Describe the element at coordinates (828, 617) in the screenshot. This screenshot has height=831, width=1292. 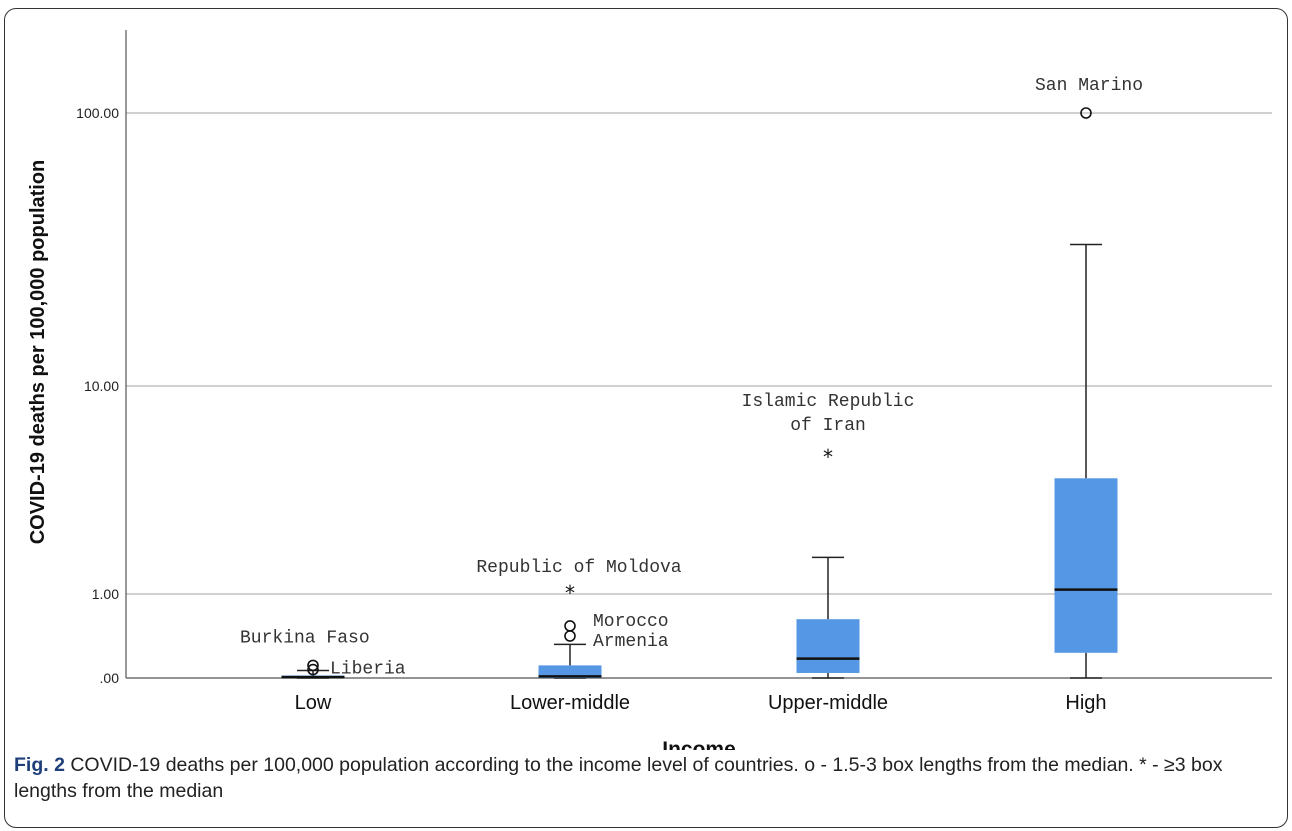
I see `box-upper-middle` at that location.